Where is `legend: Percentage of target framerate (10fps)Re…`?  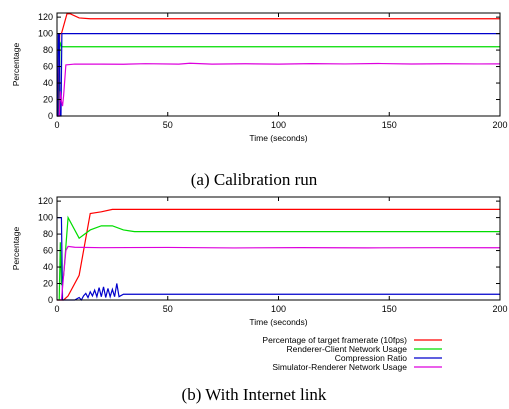
legend: Percentage of target framerate (10fps)Re… is located at coordinates (352, 353).